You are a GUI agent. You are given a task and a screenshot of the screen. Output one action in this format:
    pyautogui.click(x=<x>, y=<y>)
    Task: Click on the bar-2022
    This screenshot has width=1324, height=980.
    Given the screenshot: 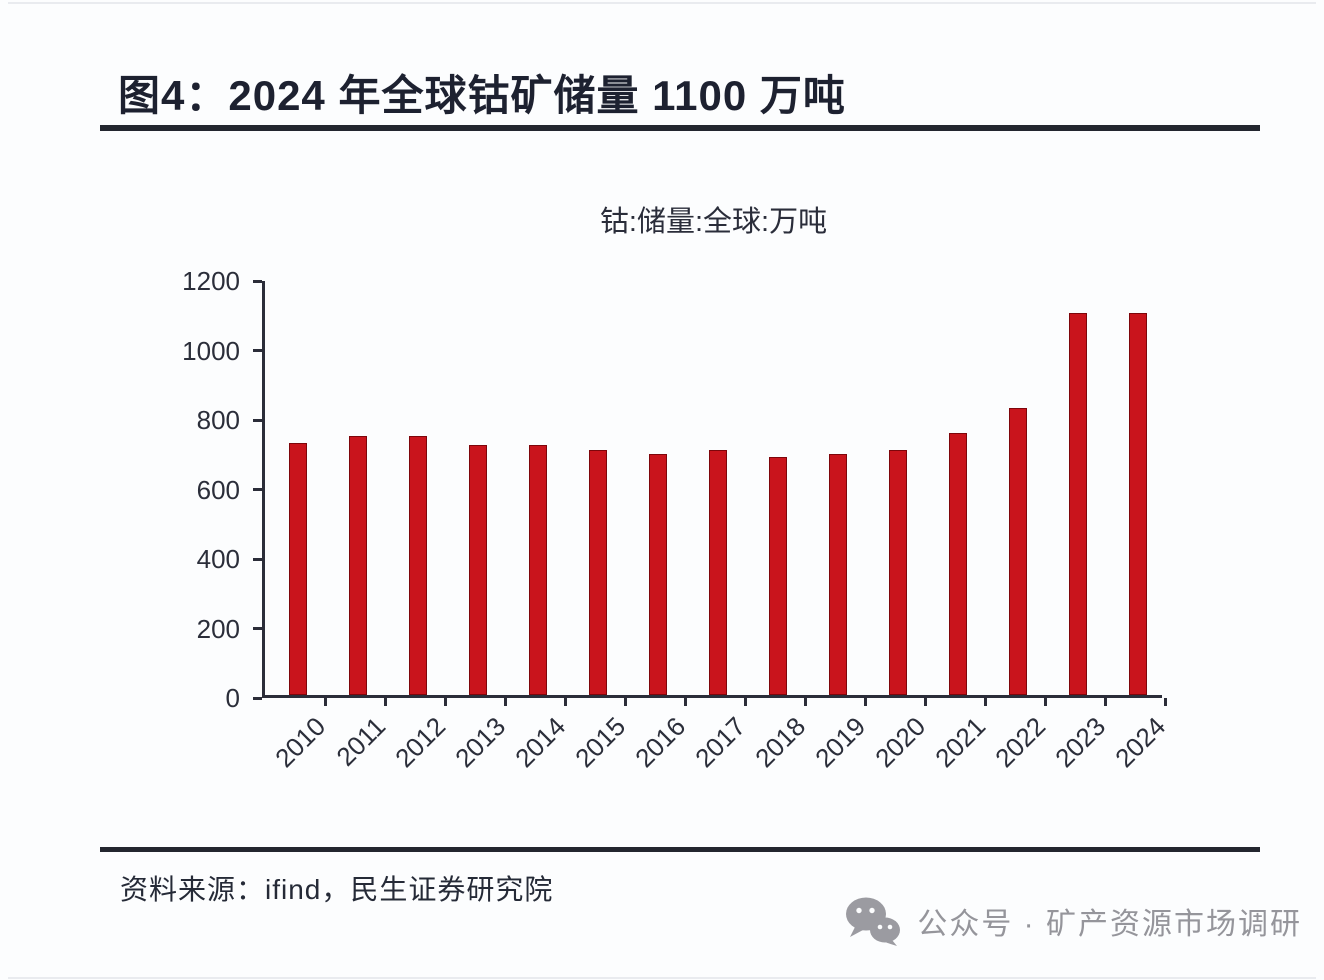 What is the action you would take?
    pyautogui.click(x=1018, y=551)
    